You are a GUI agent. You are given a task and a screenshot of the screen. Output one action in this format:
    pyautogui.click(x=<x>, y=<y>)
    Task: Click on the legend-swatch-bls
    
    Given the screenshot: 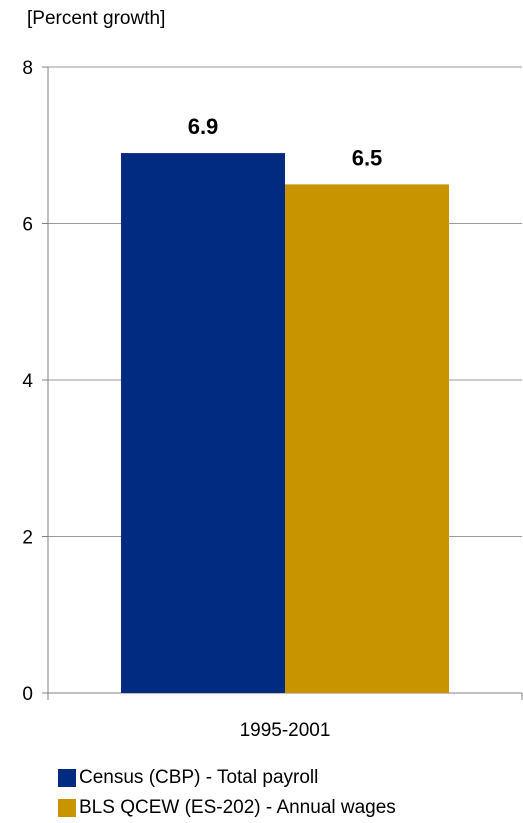 What is the action you would take?
    pyautogui.click(x=67, y=808)
    